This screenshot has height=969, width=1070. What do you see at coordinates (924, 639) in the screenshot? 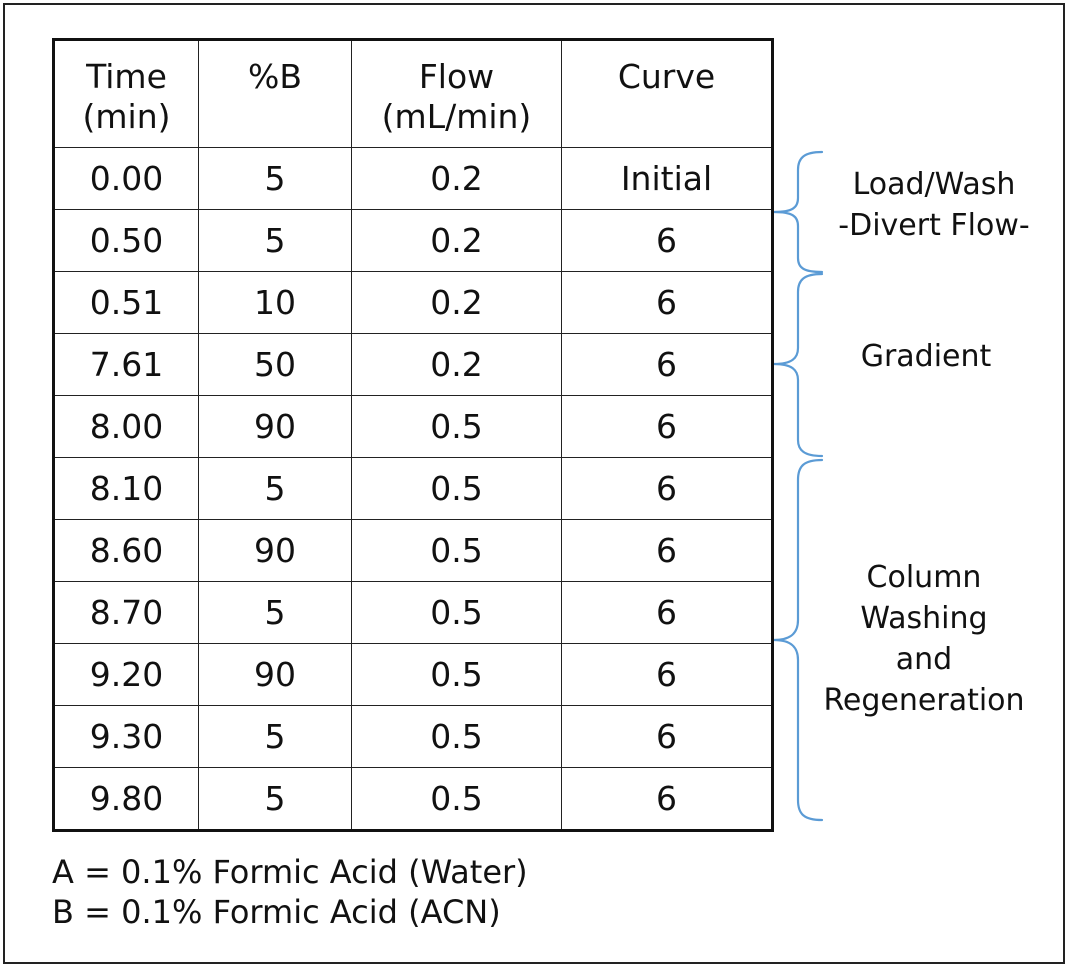
I see `phase-label-column-washing: Column Washing and Regeneration` at bounding box center [924, 639].